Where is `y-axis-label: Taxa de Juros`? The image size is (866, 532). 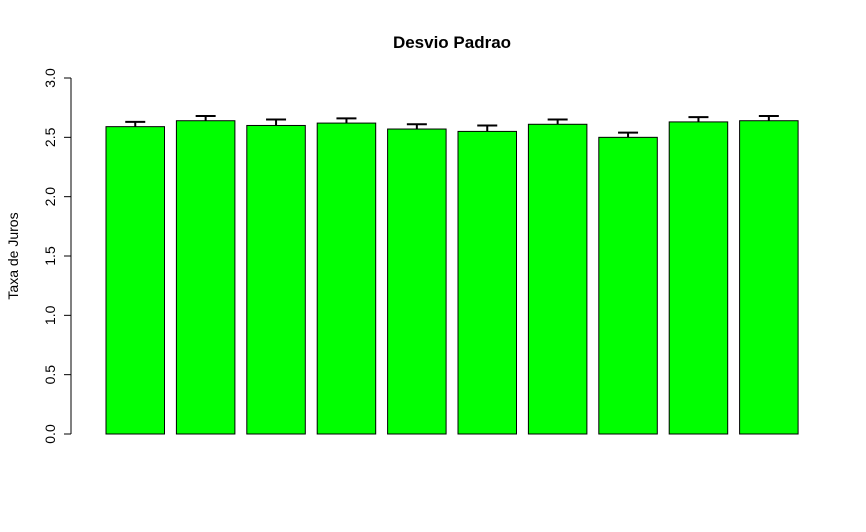 y-axis-label: Taxa de Juros is located at coordinates (13, 255).